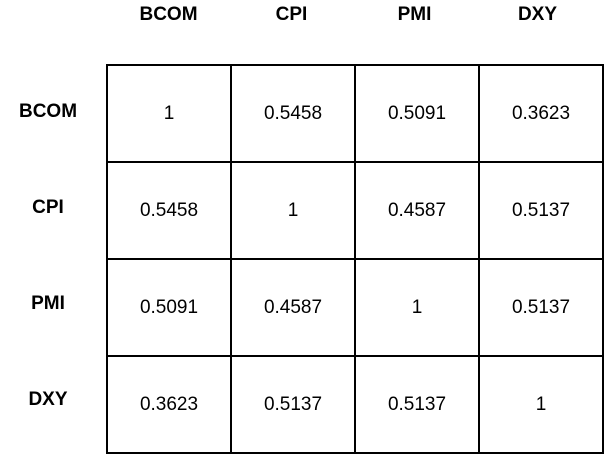 The width and height of the screenshot is (608, 456). I want to click on row-header-dxy: DXY, so click(48, 399).